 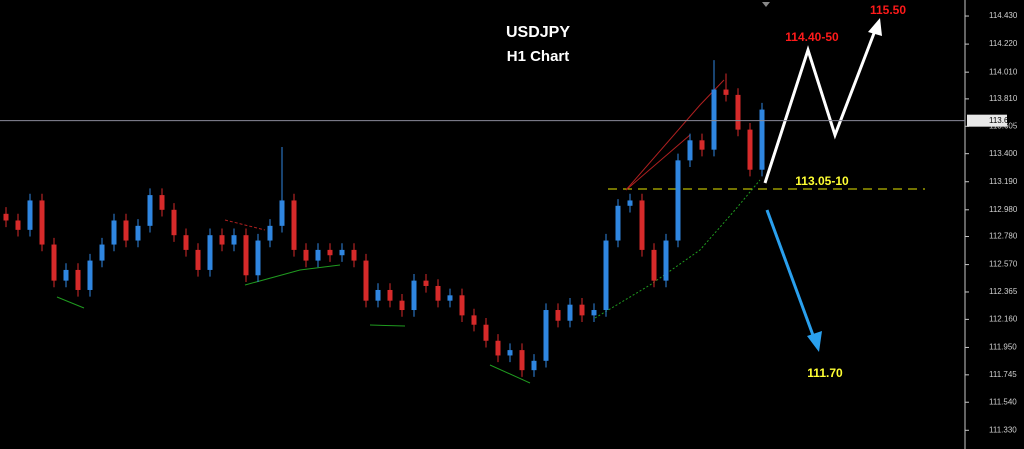 What do you see at coordinates (1003, 401) in the screenshot?
I see `y-tick-label: 111.540` at bounding box center [1003, 401].